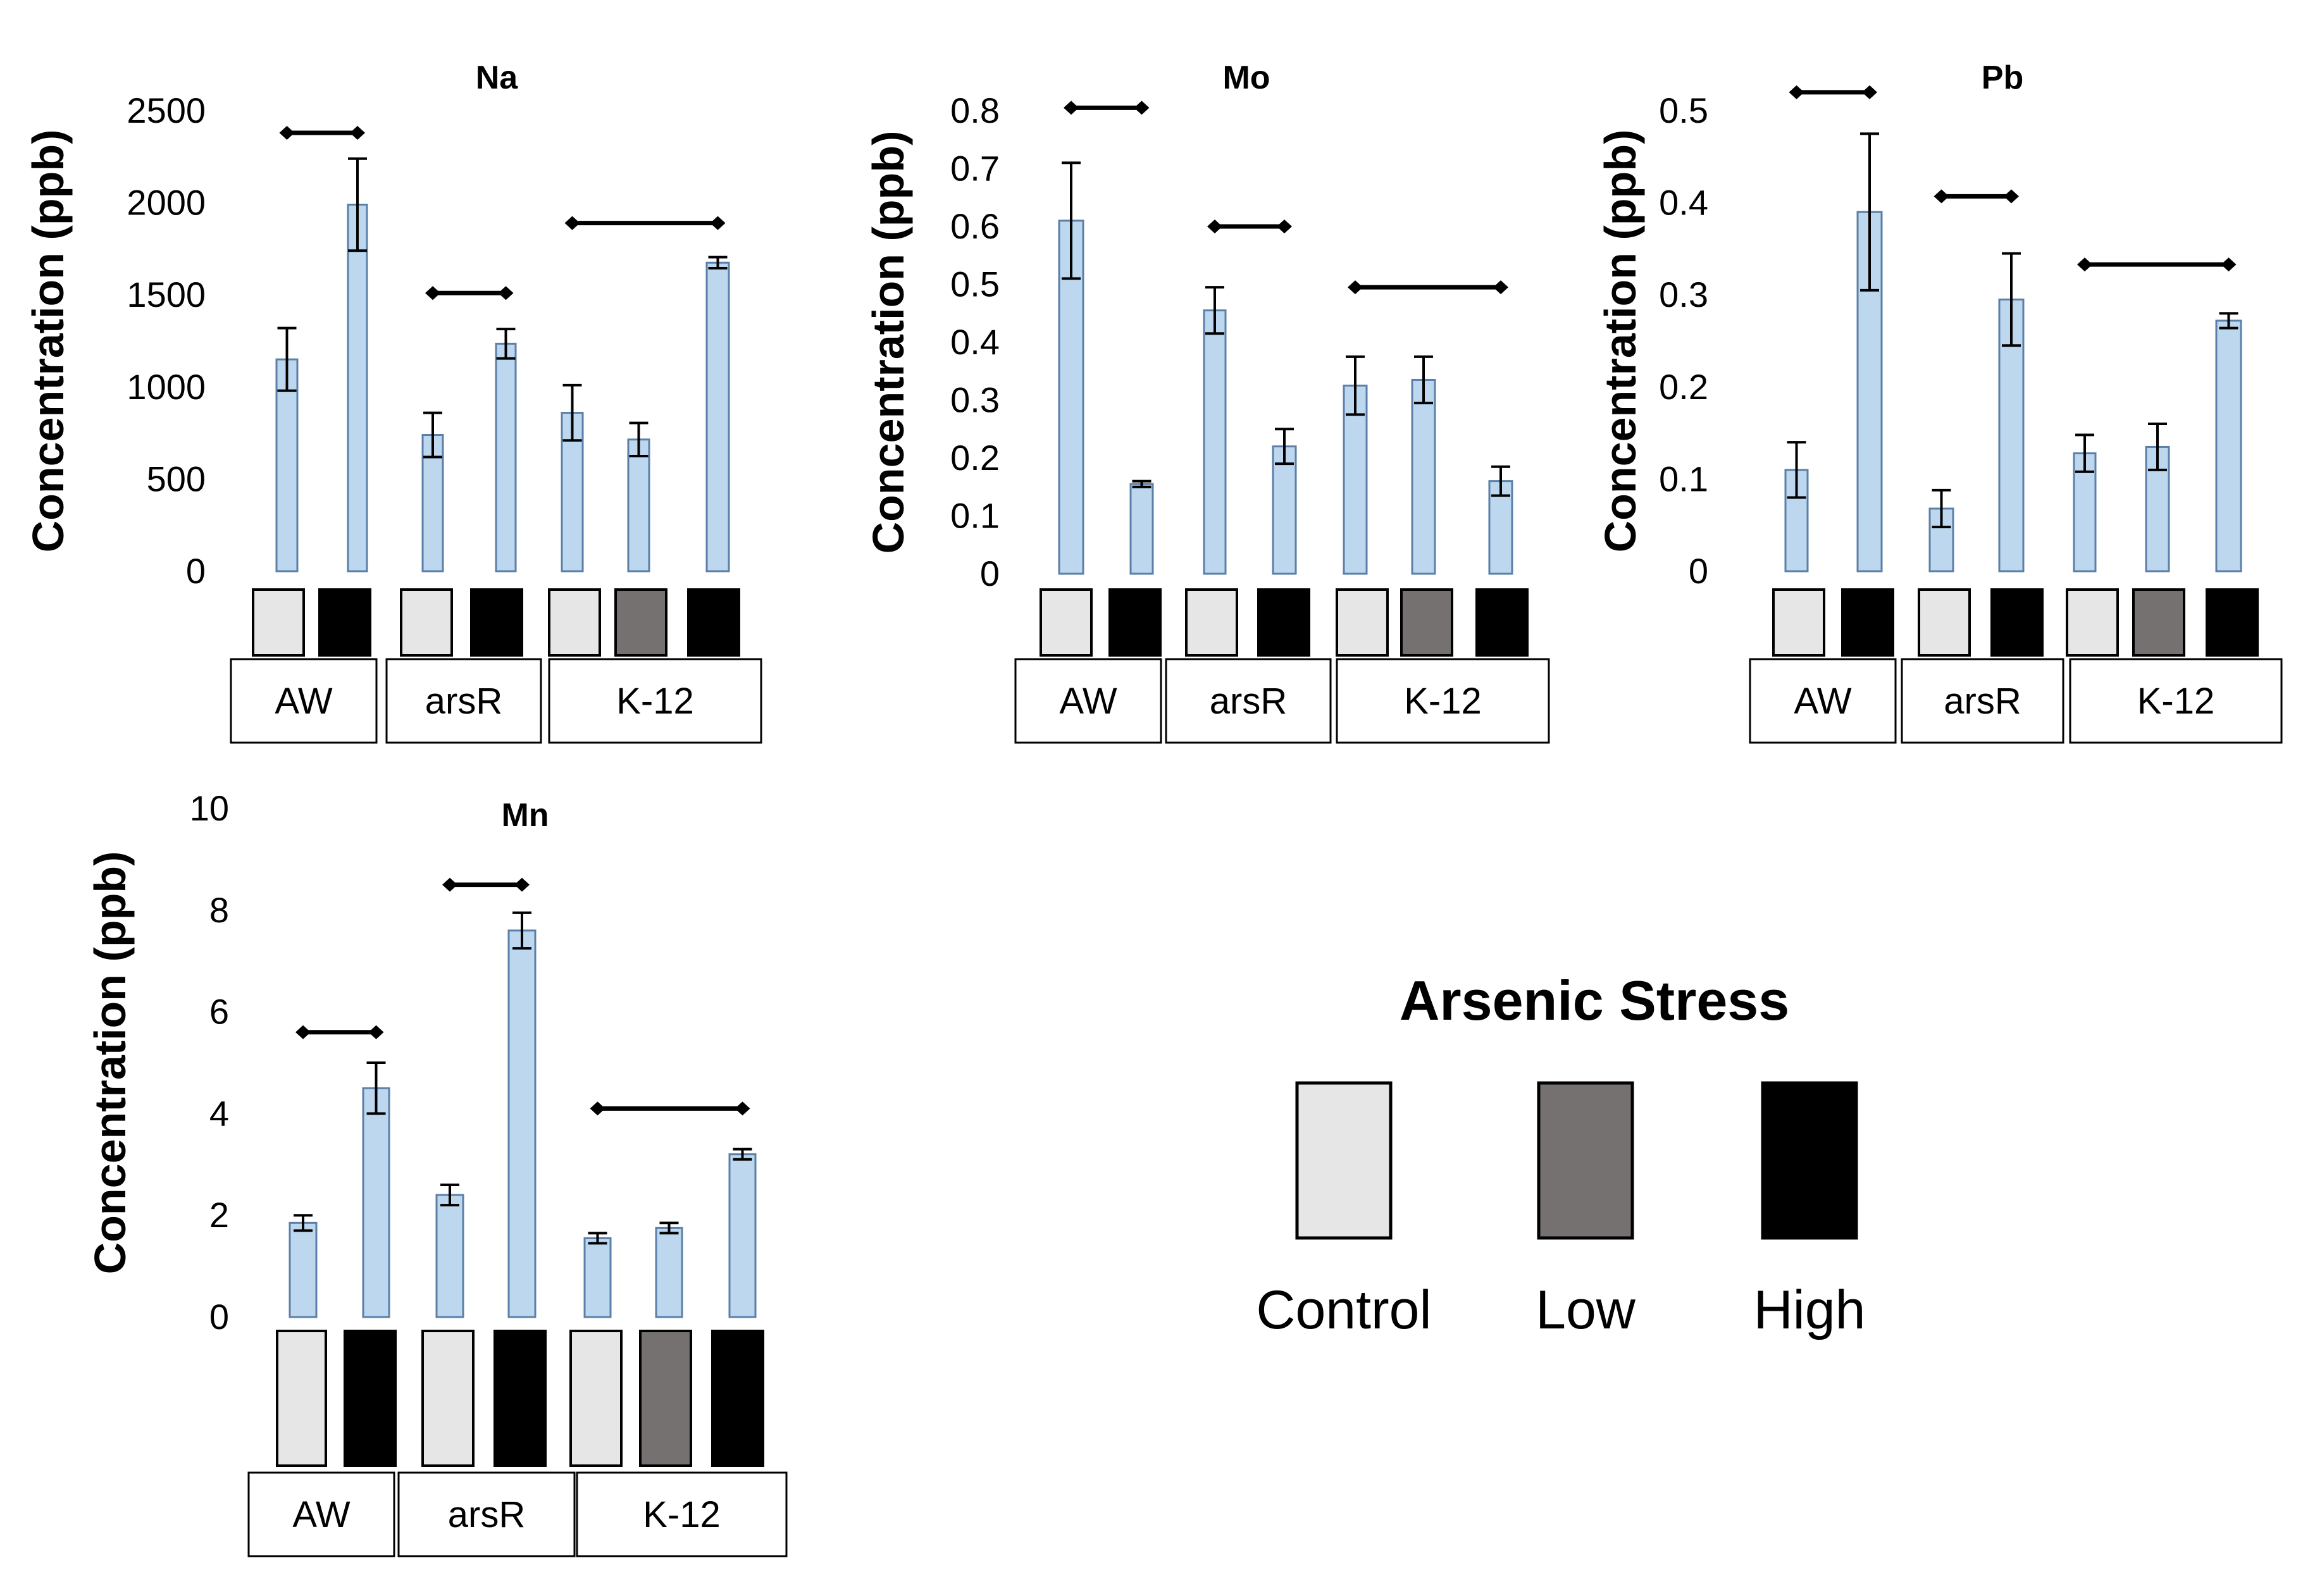 The width and height of the screenshot is (2303, 1596). Describe the element at coordinates (975, 169) in the screenshot. I see `y-tick-label: 0.7` at that location.